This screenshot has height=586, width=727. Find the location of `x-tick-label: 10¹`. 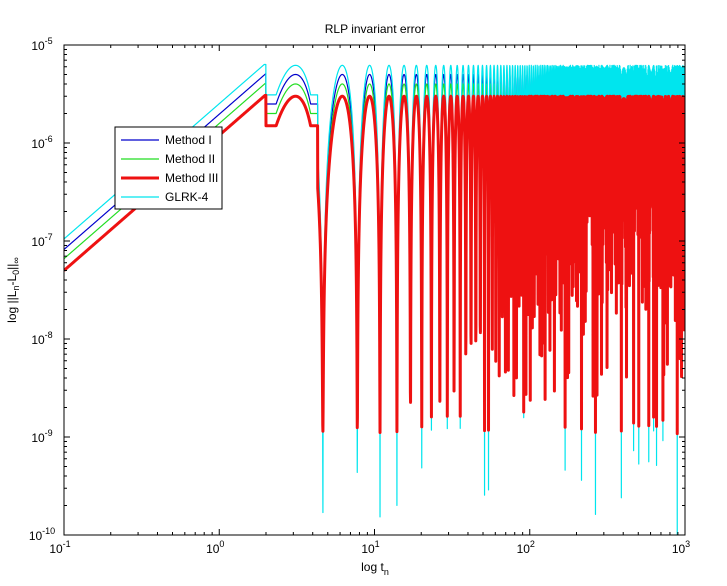

x-tick-label: 10¹ is located at coordinates (370, 547).